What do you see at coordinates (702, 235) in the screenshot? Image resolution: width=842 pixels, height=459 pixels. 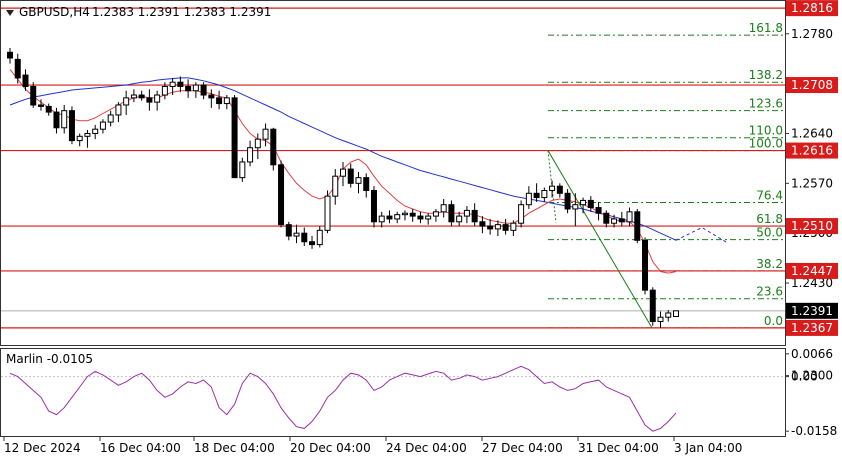 I see `ma-slow-projection` at bounding box center [702, 235].